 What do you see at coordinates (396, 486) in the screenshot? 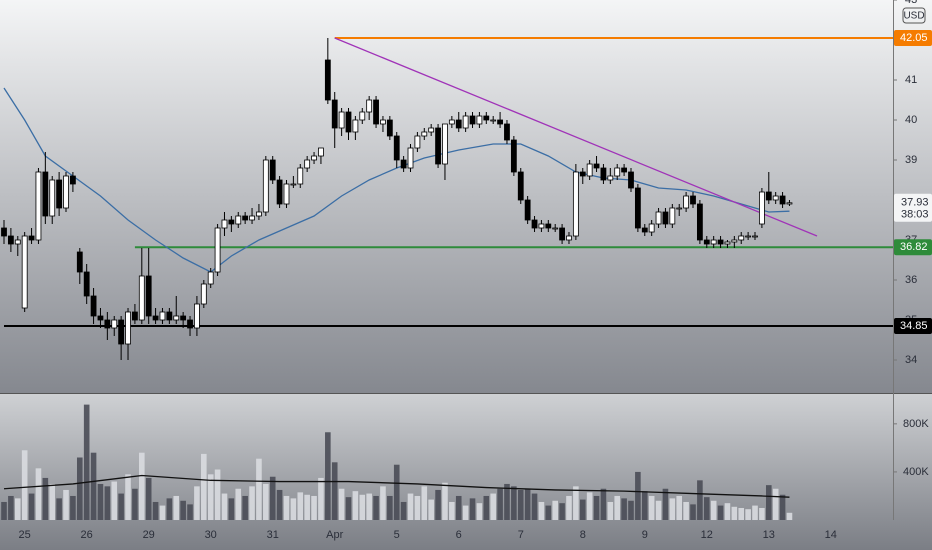
I see `volume-ma` at bounding box center [396, 486].